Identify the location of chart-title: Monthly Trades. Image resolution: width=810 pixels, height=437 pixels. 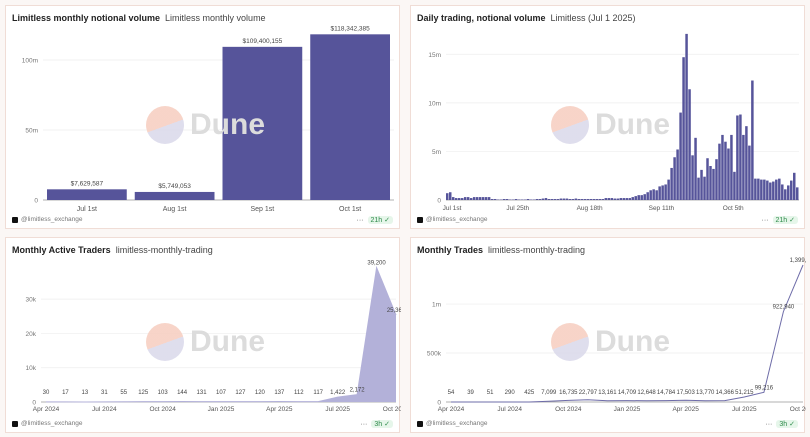
(450, 250).